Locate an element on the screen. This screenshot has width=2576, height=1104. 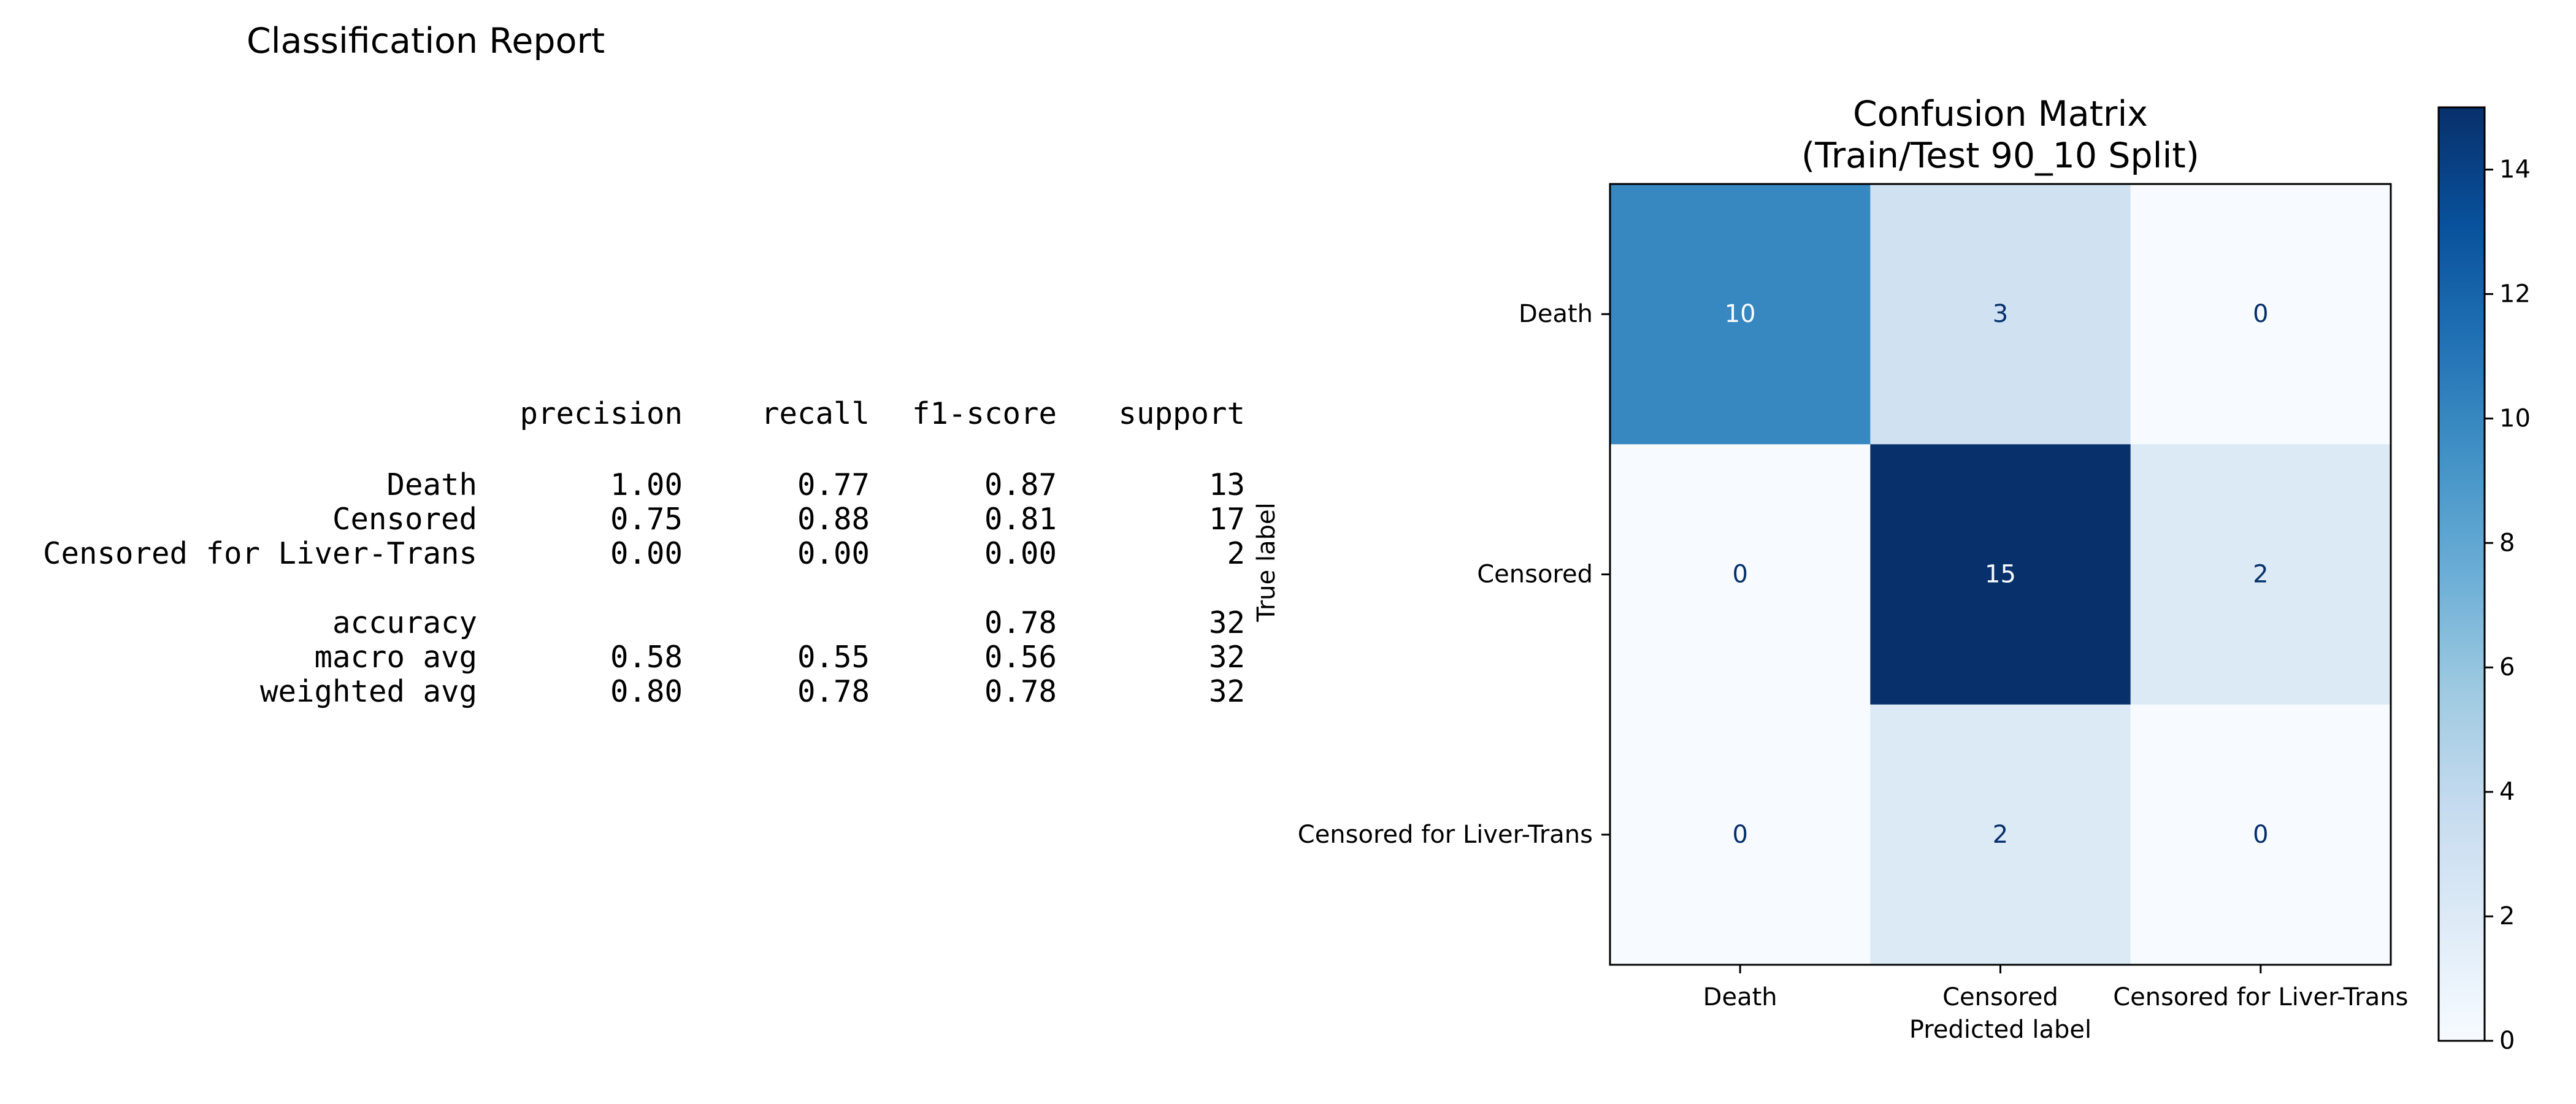
report-cell: 0.75 is located at coordinates (646, 519).